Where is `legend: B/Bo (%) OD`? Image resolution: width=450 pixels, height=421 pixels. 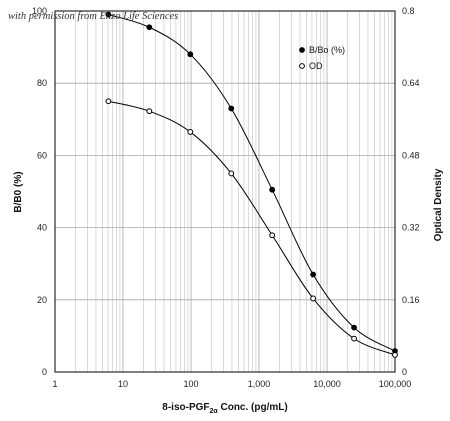
legend: B/Bo (%) OD is located at coordinates (322, 58).